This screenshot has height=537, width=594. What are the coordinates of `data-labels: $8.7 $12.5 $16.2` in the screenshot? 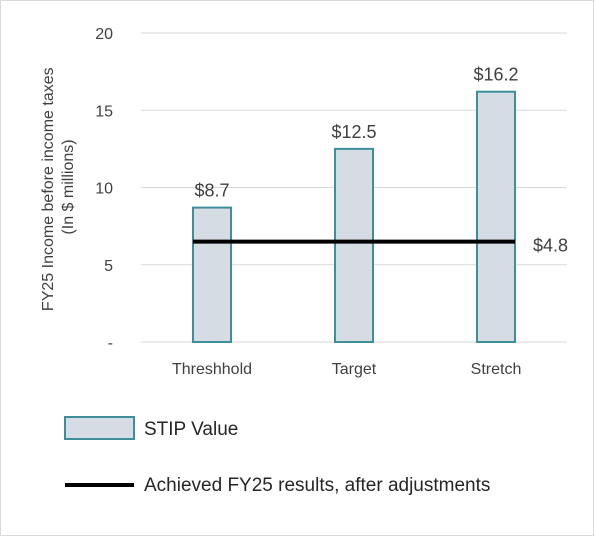 It's located at (356, 133).